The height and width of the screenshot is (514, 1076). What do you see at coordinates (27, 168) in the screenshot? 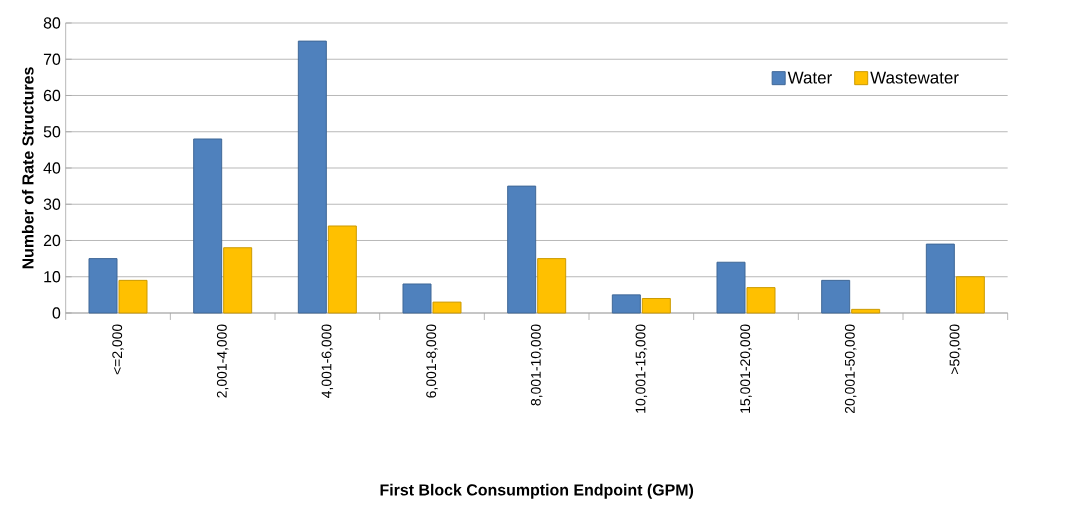
I see `y-axis-title: Number of Rate Structures` at bounding box center [27, 168].